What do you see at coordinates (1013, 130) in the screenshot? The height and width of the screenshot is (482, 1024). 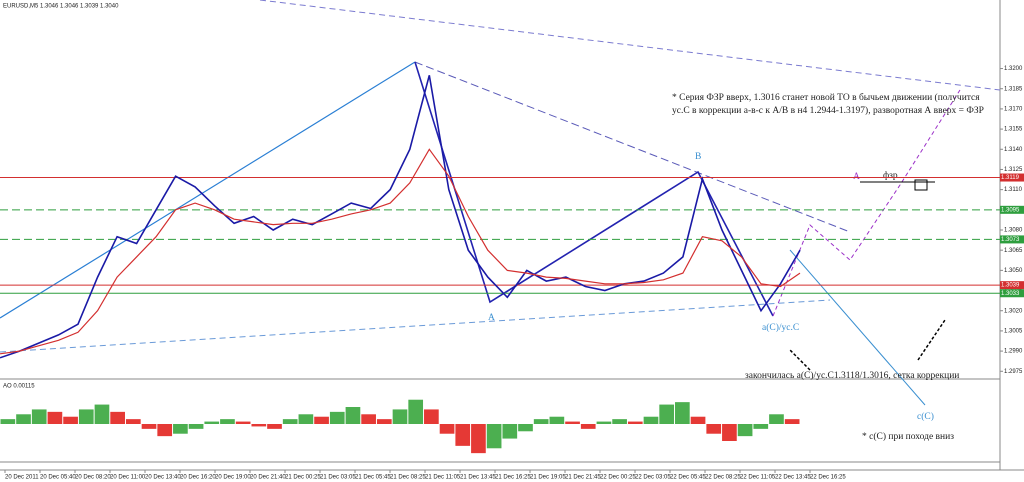 I see `y-tick-label: 1.3155` at bounding box center [1013, 130].